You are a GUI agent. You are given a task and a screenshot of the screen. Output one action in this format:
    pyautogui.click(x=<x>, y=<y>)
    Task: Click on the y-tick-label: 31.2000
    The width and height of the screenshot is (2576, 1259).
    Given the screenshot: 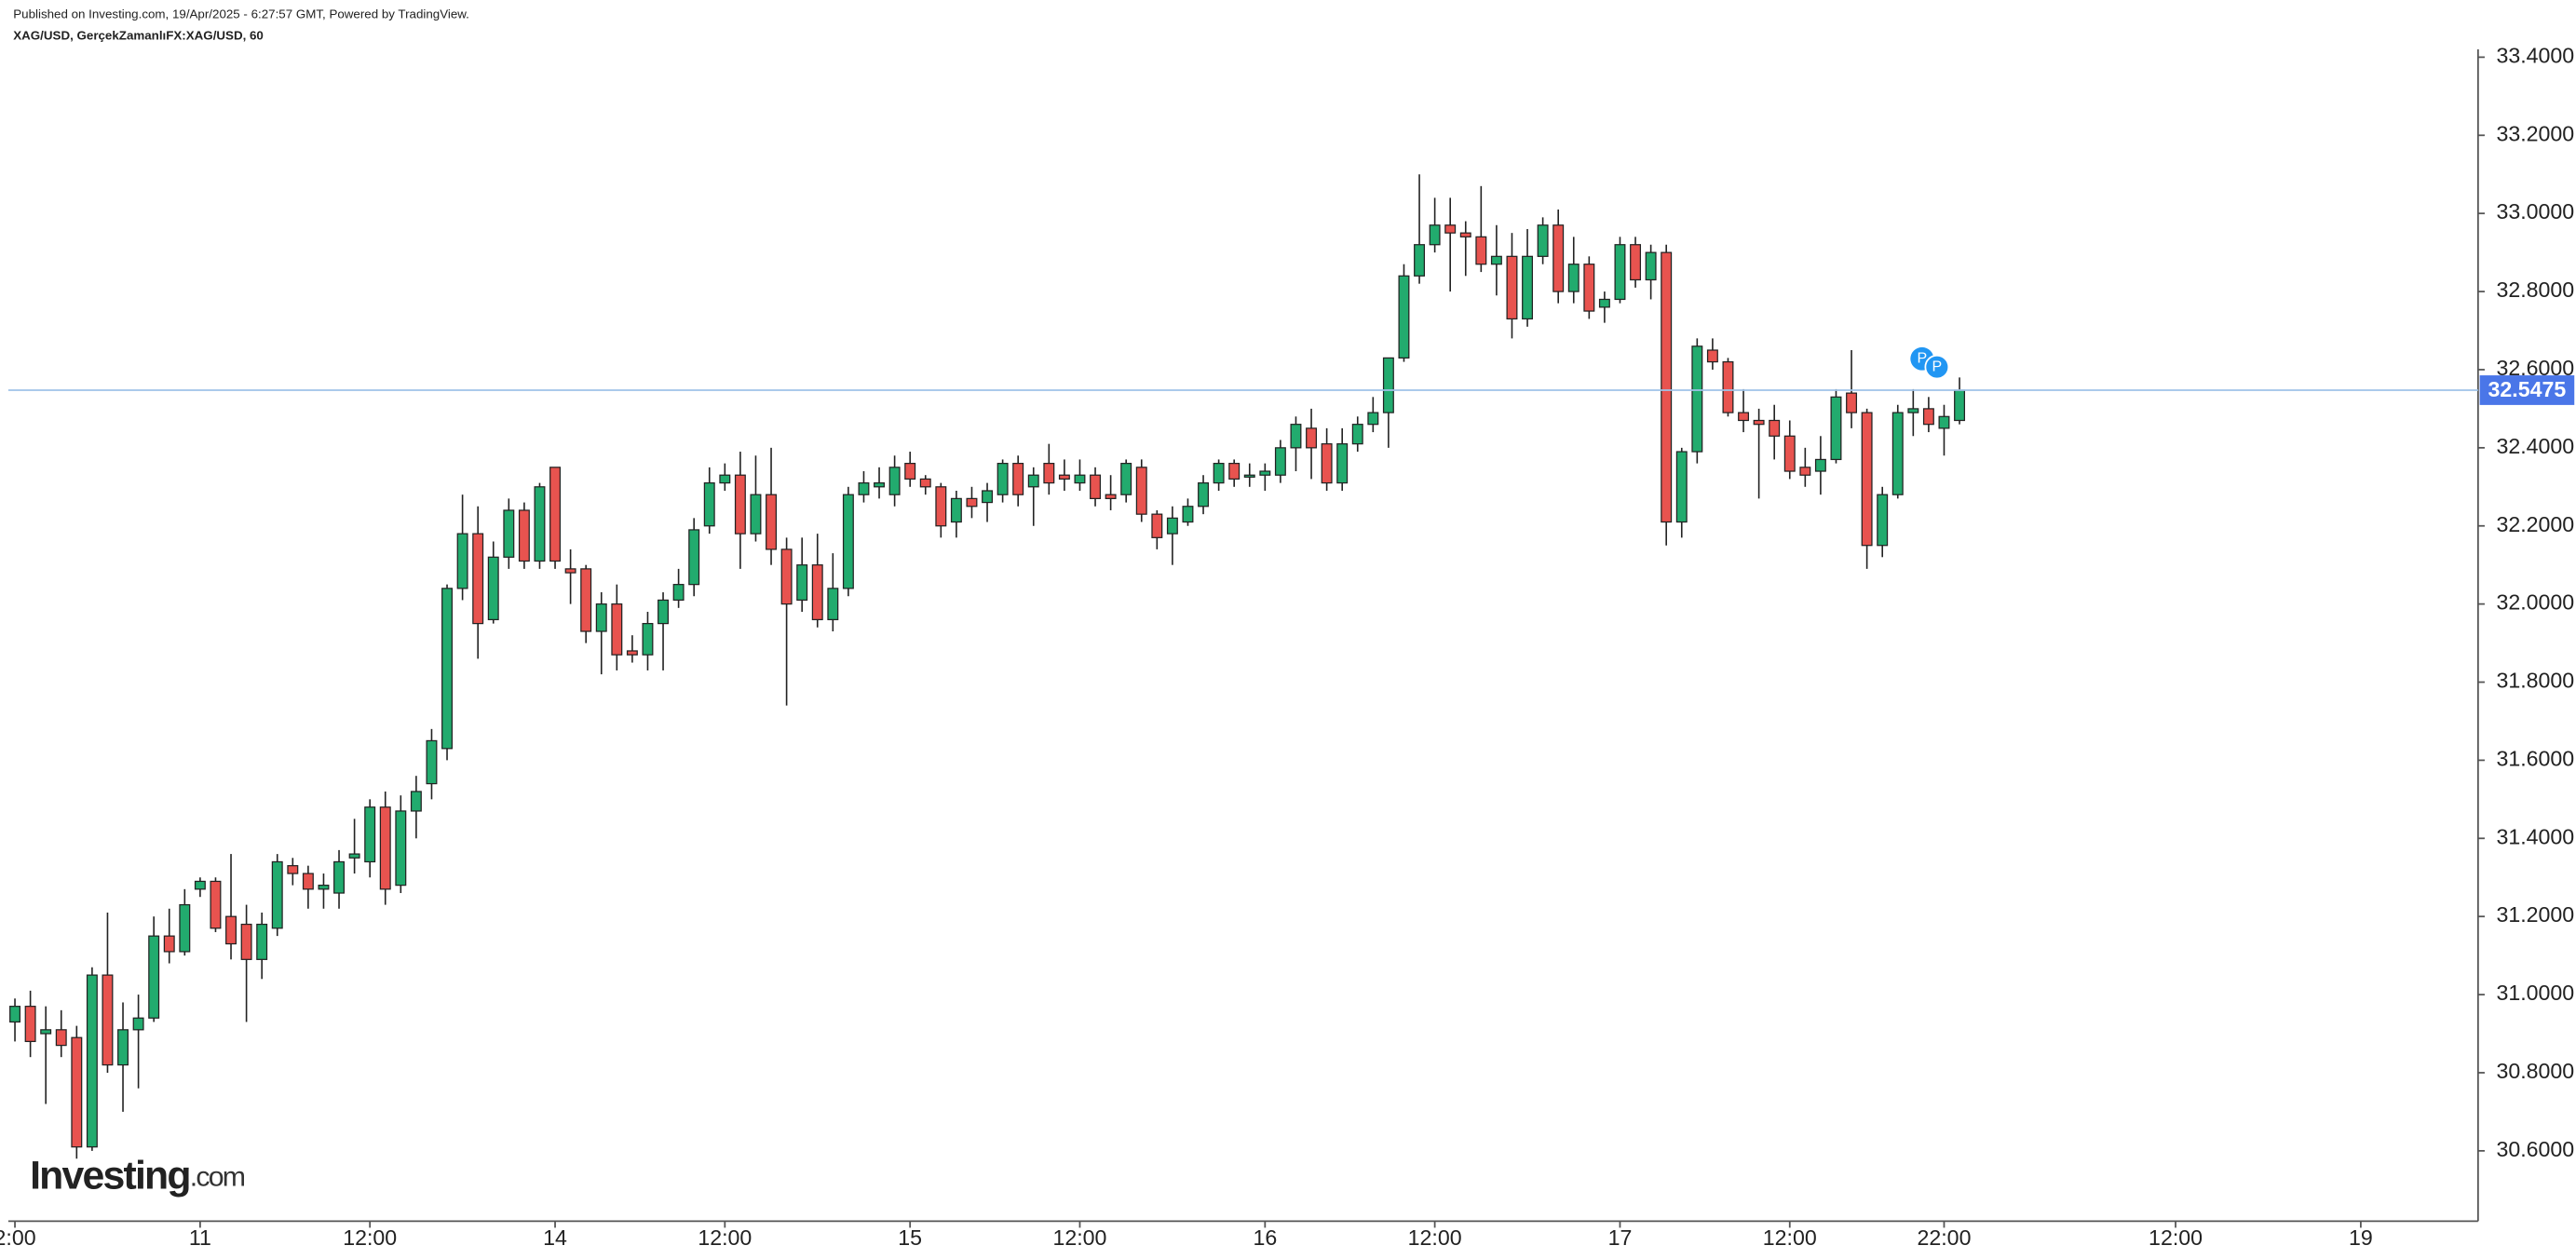 What is the action you would take?
    pyautogui.click(x=2535, y=914)
    